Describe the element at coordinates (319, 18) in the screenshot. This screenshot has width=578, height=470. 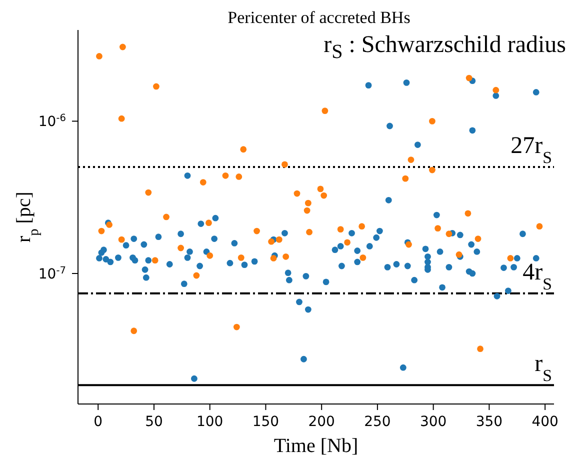
I see `chart-title: Pericenter of accreted BHs` at that location.